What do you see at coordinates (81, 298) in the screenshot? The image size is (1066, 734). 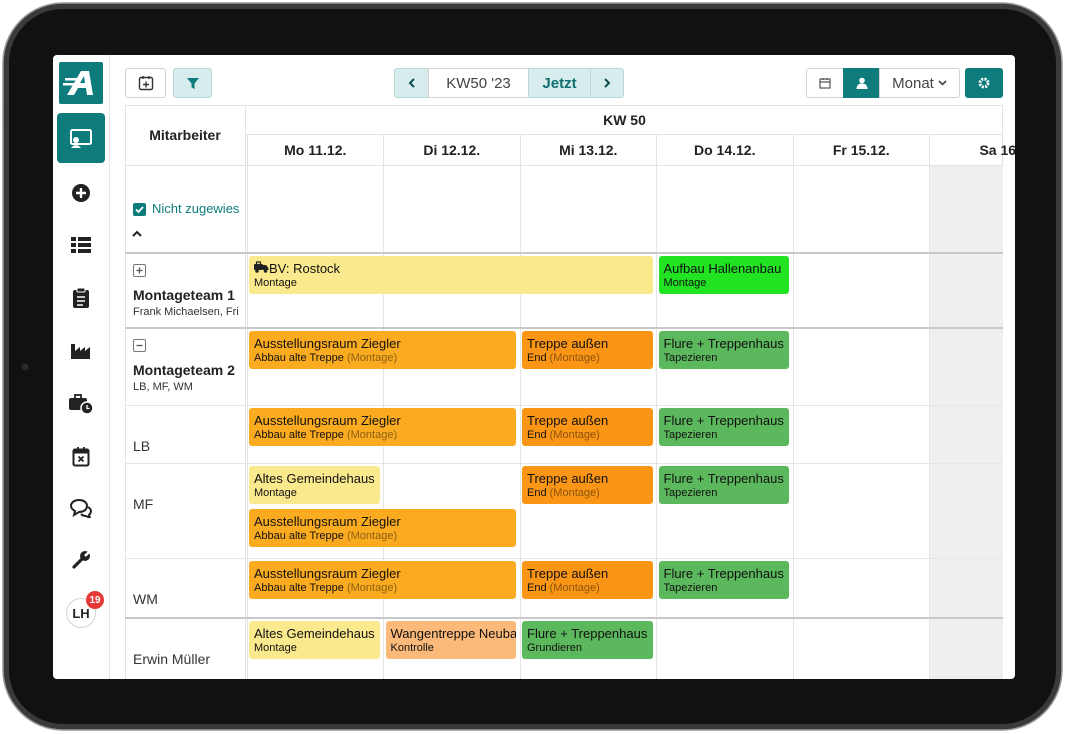 I see `nav-tasks` at bounding box center [81, 298].